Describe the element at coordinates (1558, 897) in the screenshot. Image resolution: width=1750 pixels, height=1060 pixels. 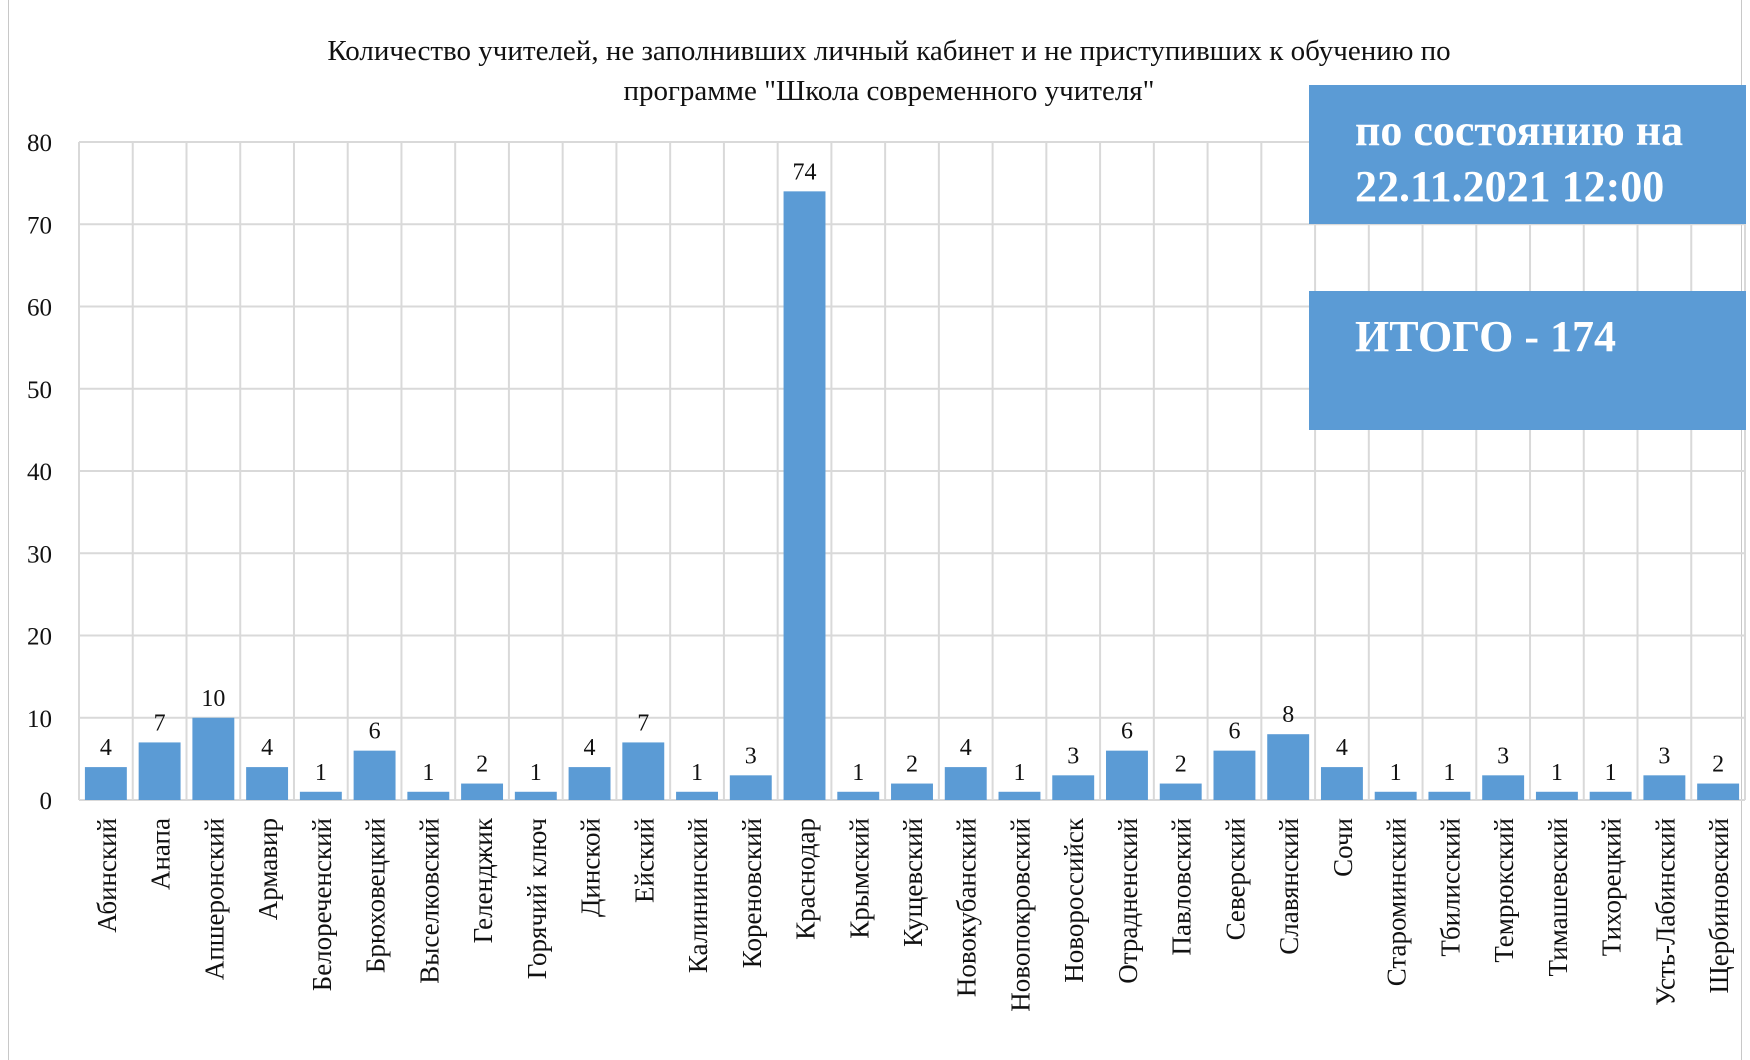
I see `category-label: Тимашевский` at that location.